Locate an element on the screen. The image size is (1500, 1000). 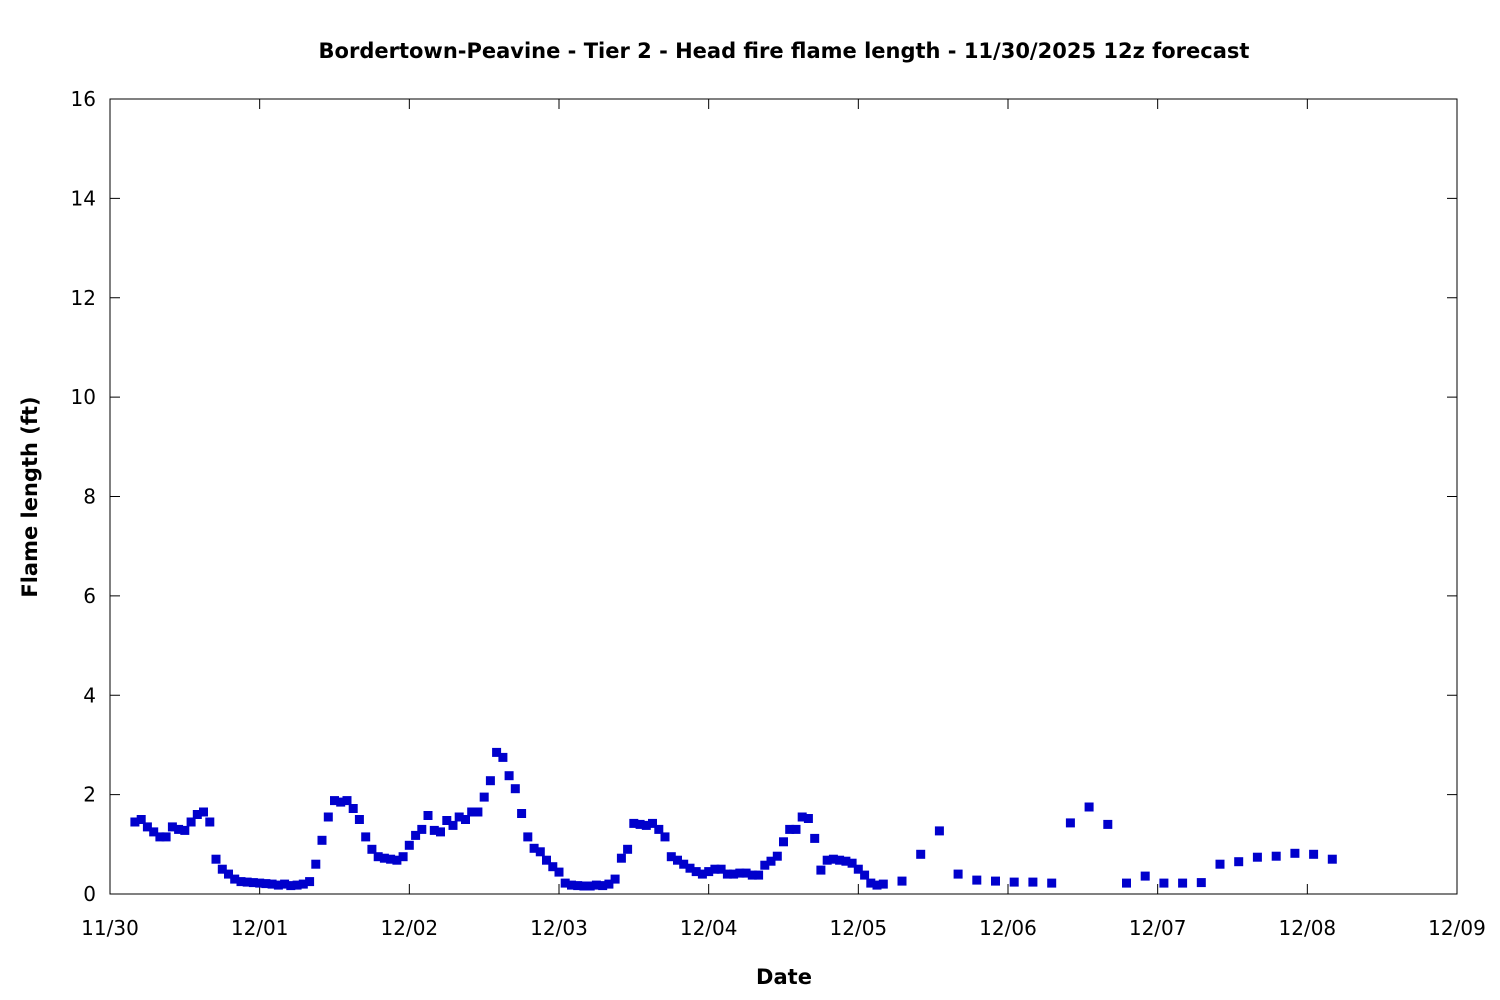
data-points is located at coordinates (733, 819).